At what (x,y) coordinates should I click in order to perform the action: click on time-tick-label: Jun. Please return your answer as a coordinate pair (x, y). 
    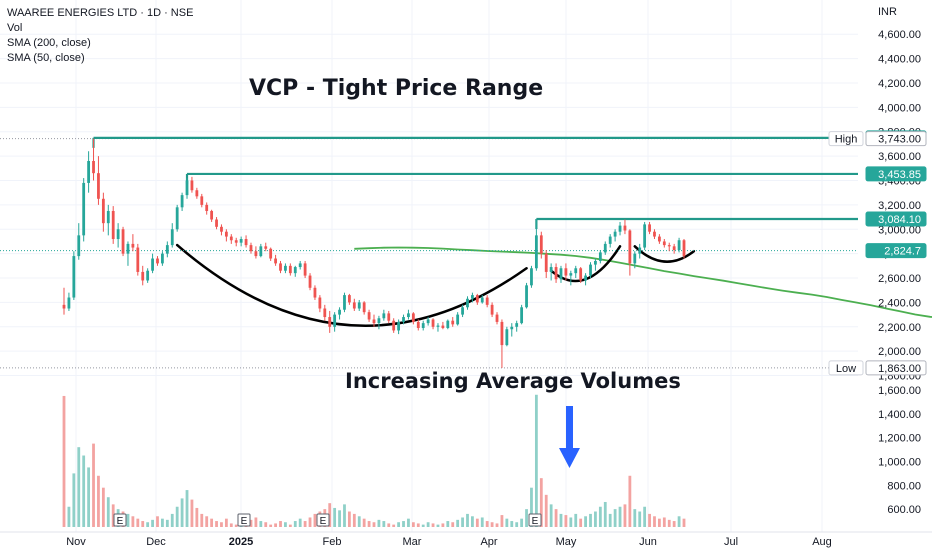
    Looking at the image, I should click on (648, 542).